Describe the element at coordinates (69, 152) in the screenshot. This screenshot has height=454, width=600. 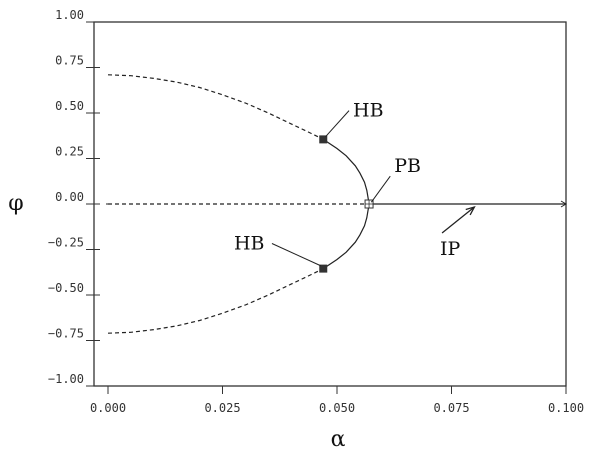
I see `y-tick-label: 0.25` at that location.